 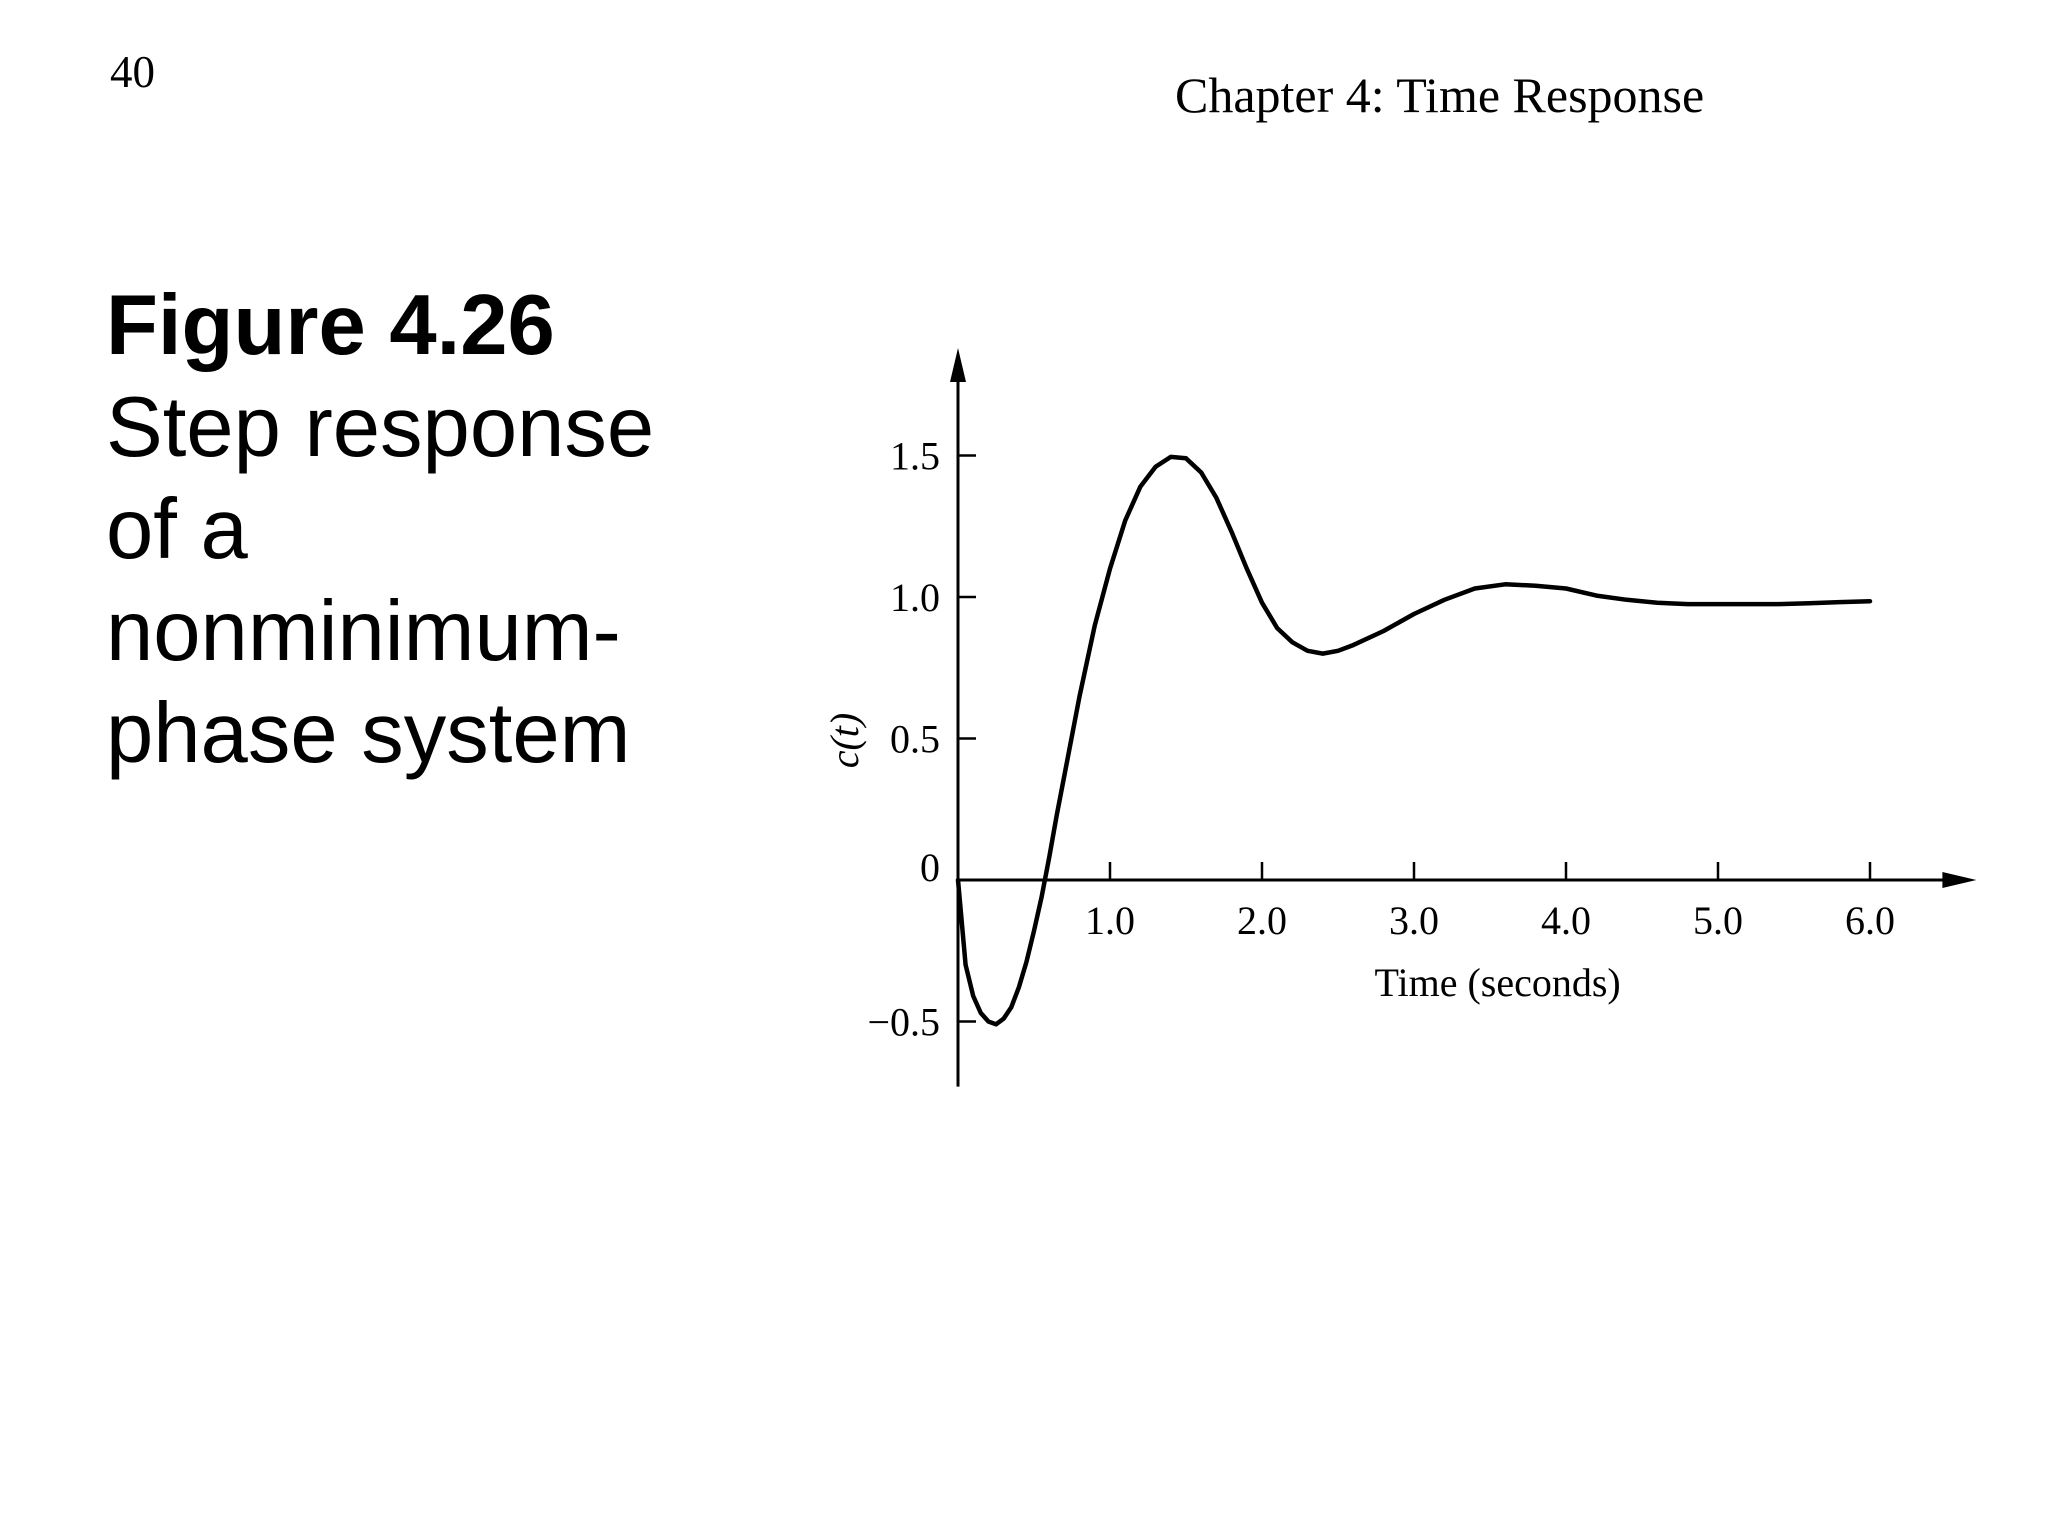 What do you see at coordinates (1440, 95) in the screenshot?
I see `chapter-title: Chapter 4: Time Response` at bounding box center [1440, 95].